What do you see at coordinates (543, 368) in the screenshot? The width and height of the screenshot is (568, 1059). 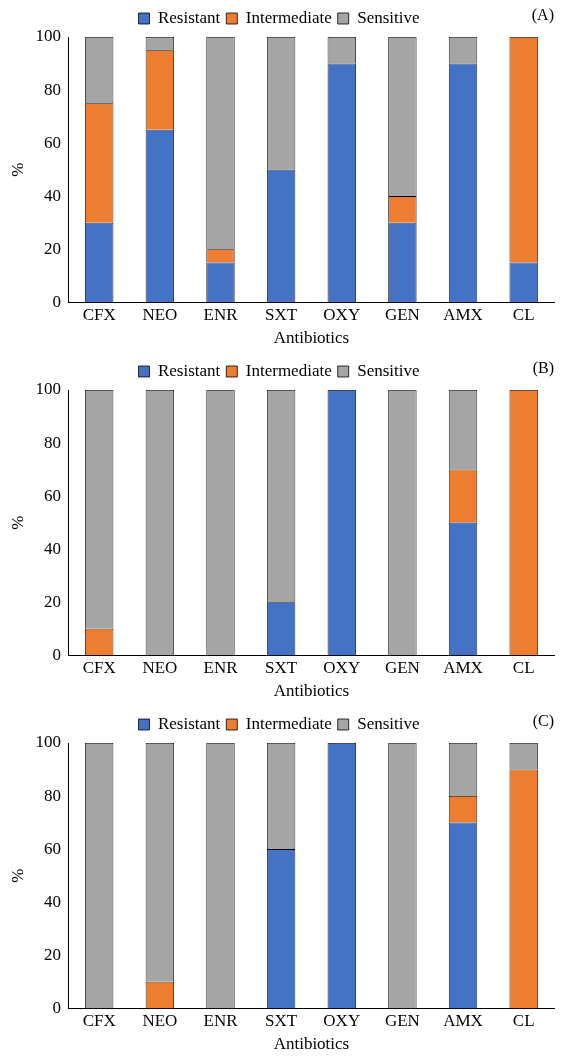 I see `text: (B)` at bounding box center [543, 368].